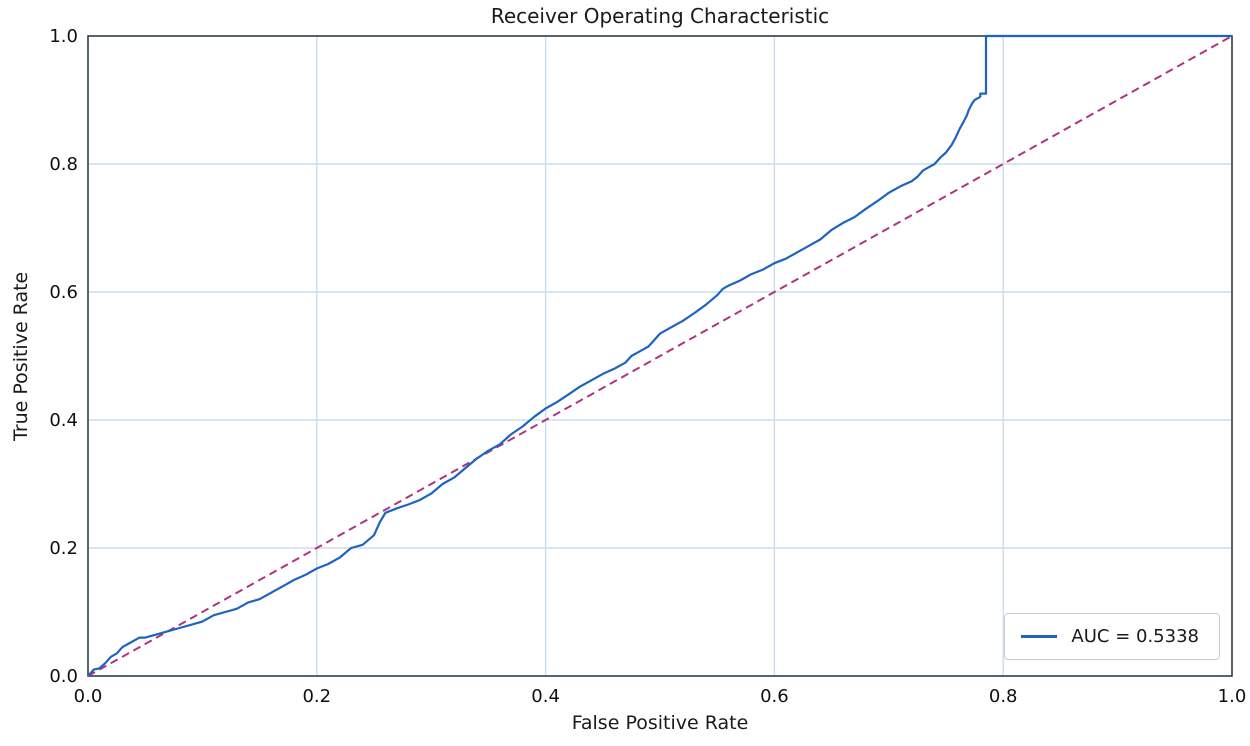 The width and height of the screenshot is (1250, 746). Describe the element at coordinates (63, 548) in the screenshot. I see `y-tick-label: 0.2` at that location.